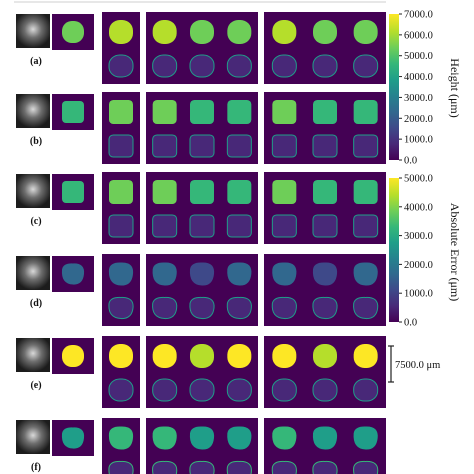 The height and width of the screenshot is (474, 474). I want to click on colorbar-tick-label: 6000.0, so click(418, 35).